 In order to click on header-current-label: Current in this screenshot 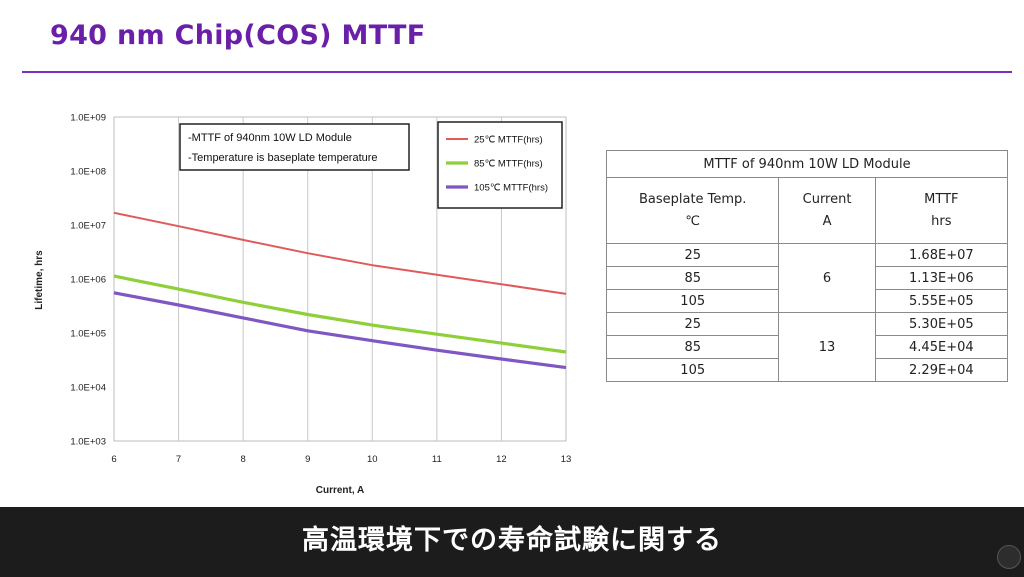, I will do `click(827, 199)`.